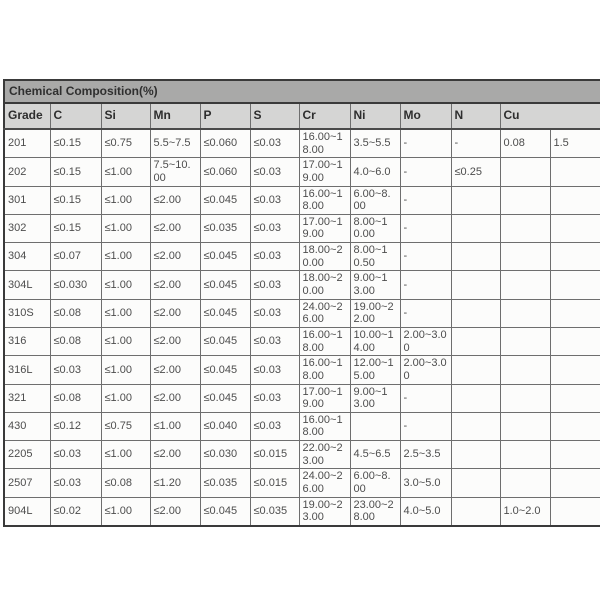  I want to click on value-cell: 5.5~7.5, so click(175, 143).